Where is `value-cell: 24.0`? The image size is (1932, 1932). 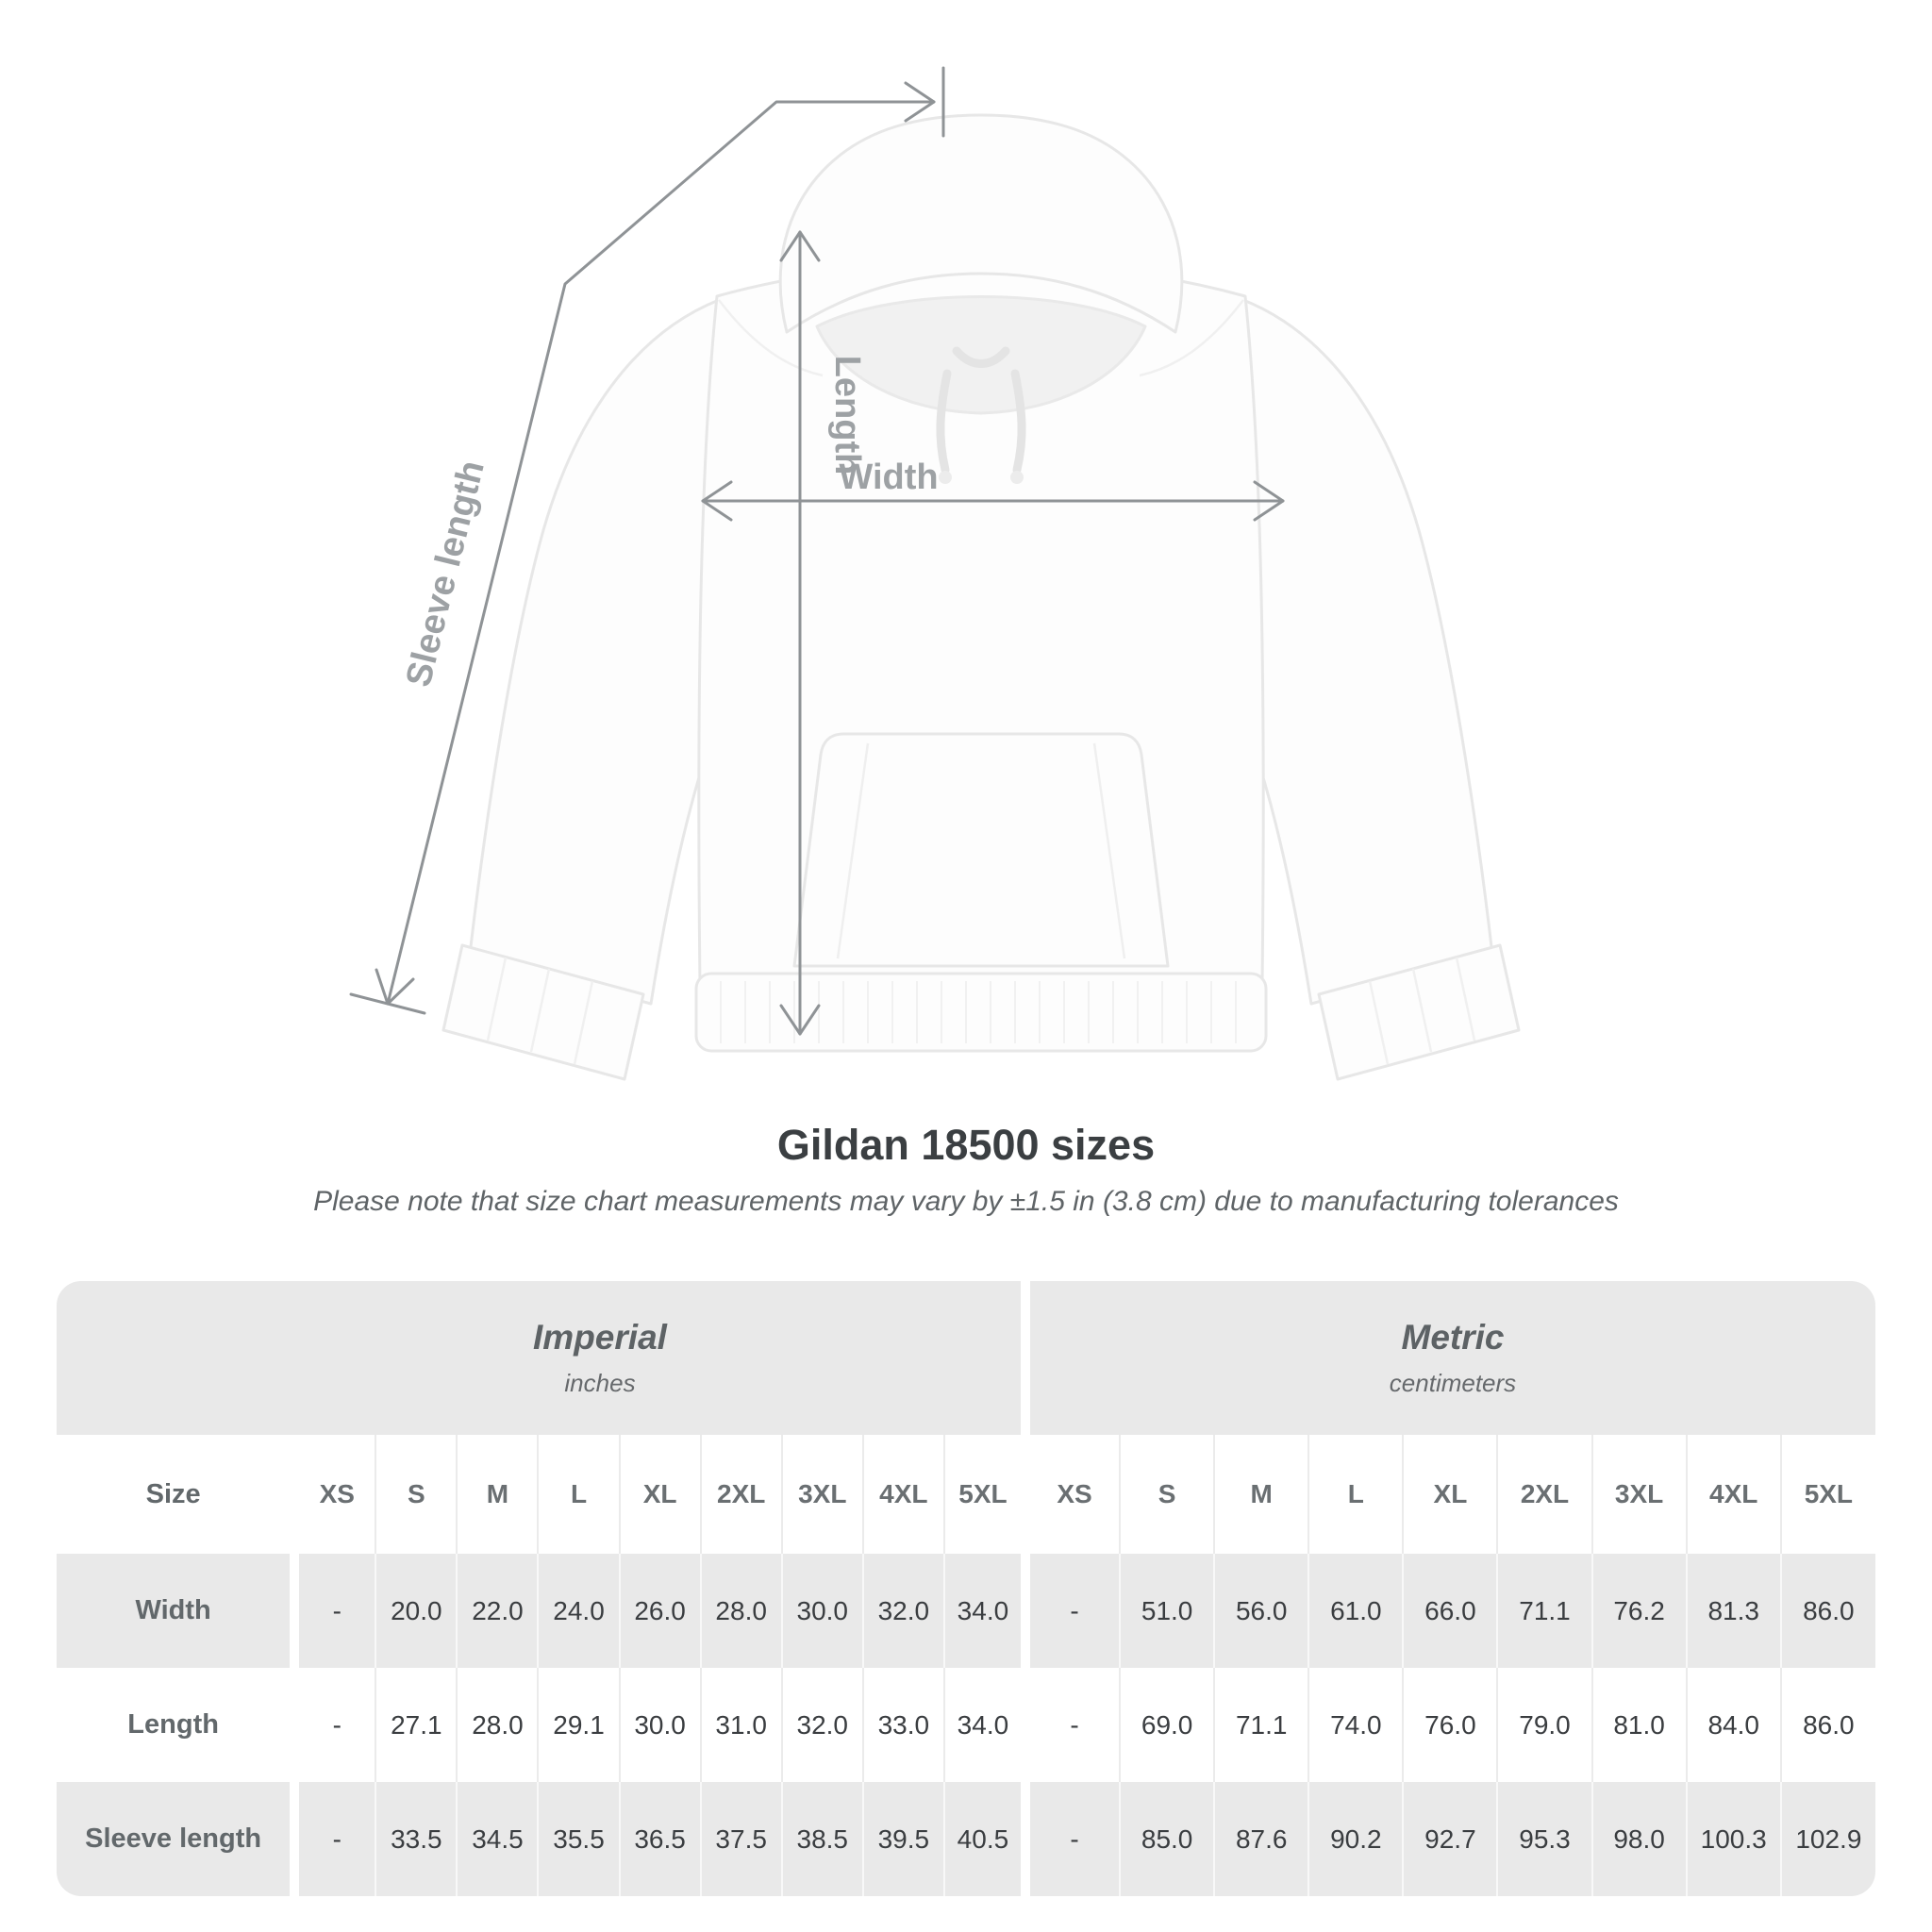
value-cell: 24.0 is located at coordinates (578, 1611).